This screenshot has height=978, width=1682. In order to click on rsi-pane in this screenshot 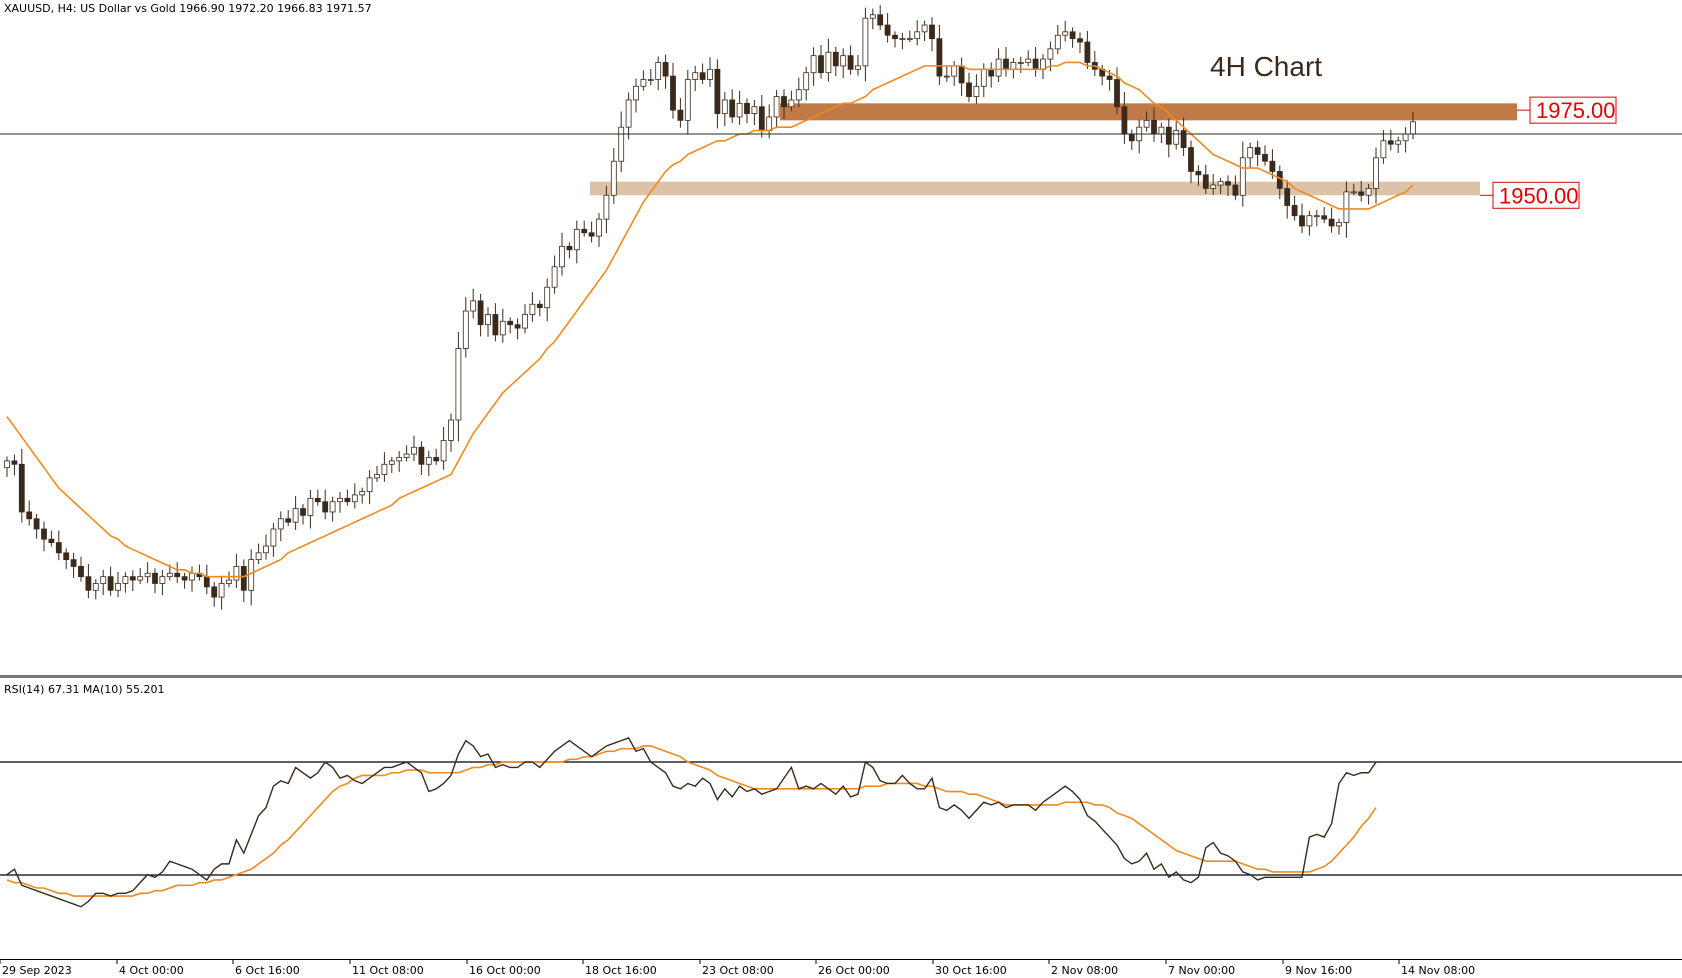, I will do `click(841, 818)`.